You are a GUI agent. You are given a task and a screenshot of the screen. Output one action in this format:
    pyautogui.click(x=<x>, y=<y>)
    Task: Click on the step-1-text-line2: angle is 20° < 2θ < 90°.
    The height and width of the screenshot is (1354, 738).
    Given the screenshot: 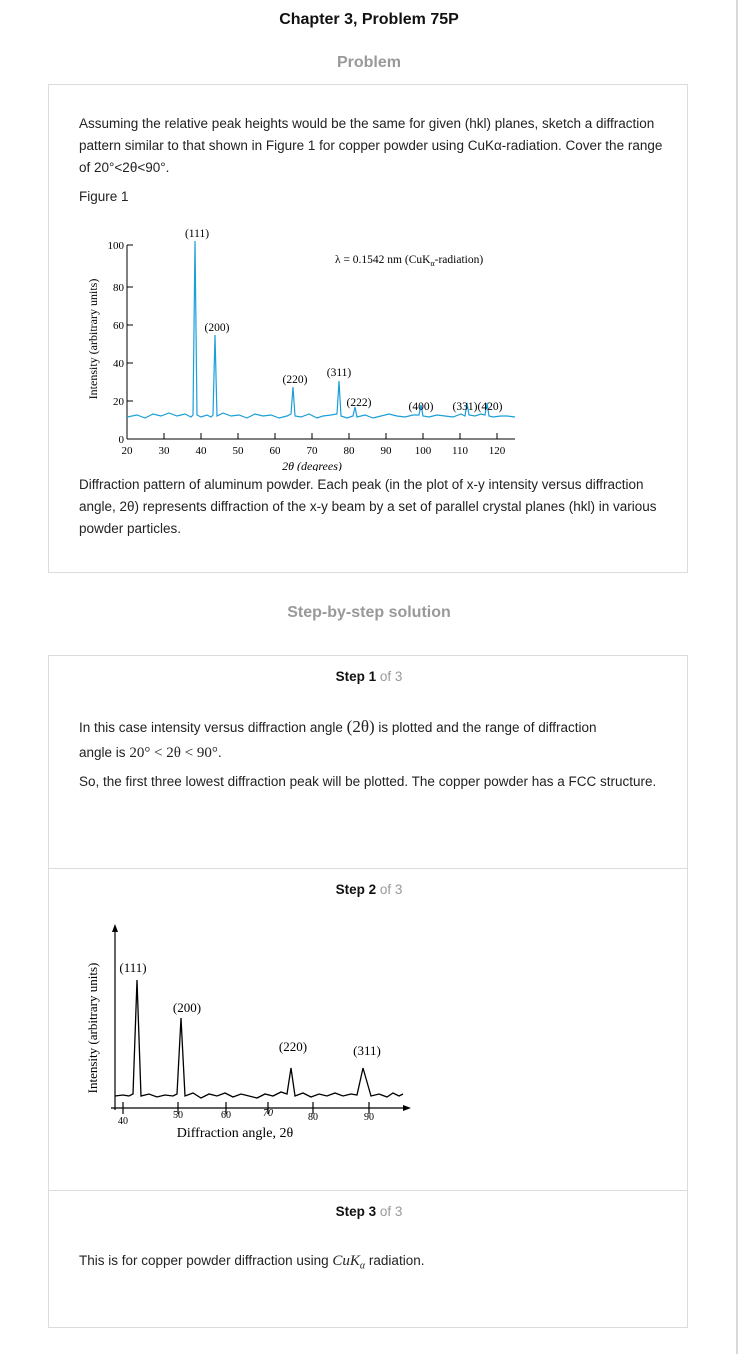 What is the action you would take?
    pyautogui.click(x=150, y=753)
    